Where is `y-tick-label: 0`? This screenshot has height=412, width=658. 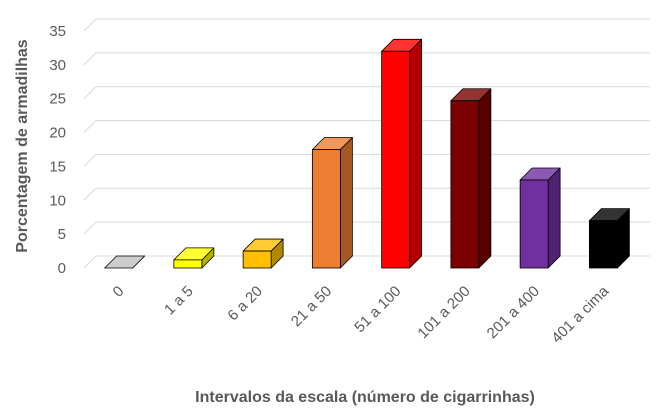
y-tick-label: 0 is located at coordinates (62, 268).